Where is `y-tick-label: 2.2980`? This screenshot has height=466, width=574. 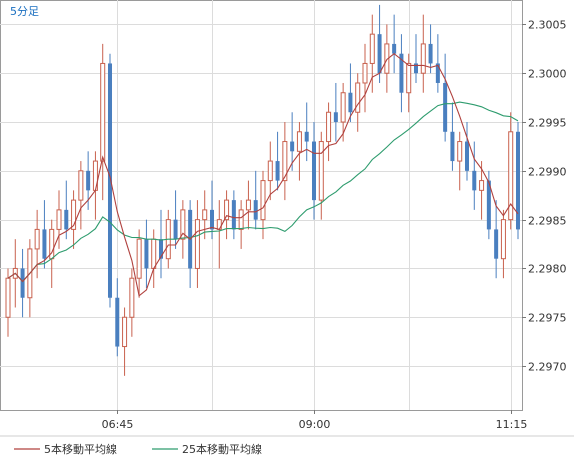
y-tick-label: 2.2980 is located at coordinates (547, 269).